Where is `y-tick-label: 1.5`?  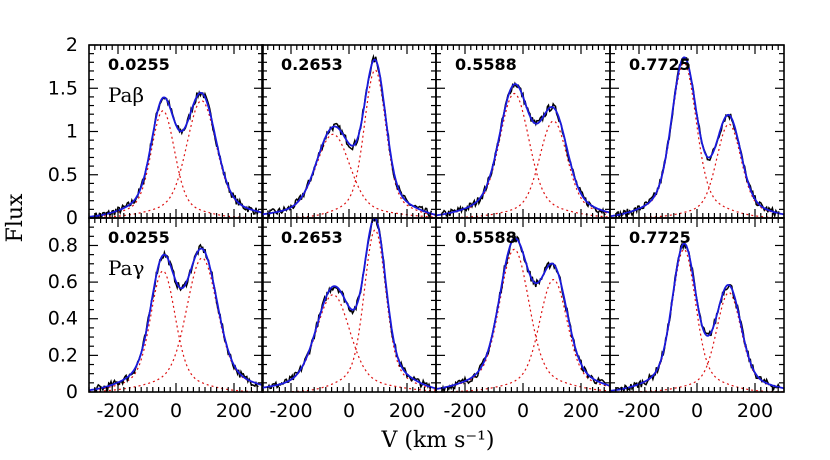
y-tick-label: 1.5 is located at coordinates (63, 88).